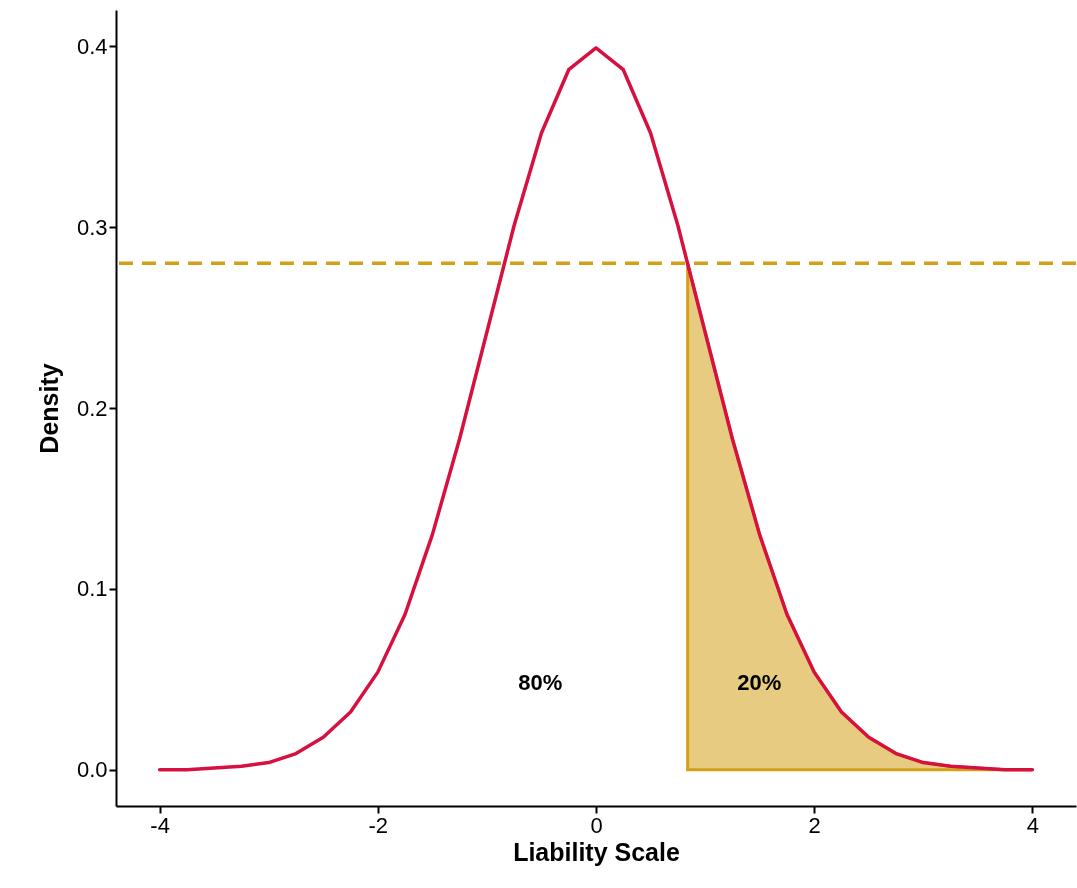  What do you see at coordinates (92, 589) in the screenshot?
I see `y-tick-label: 0.1` at bounding box center [92, 589].